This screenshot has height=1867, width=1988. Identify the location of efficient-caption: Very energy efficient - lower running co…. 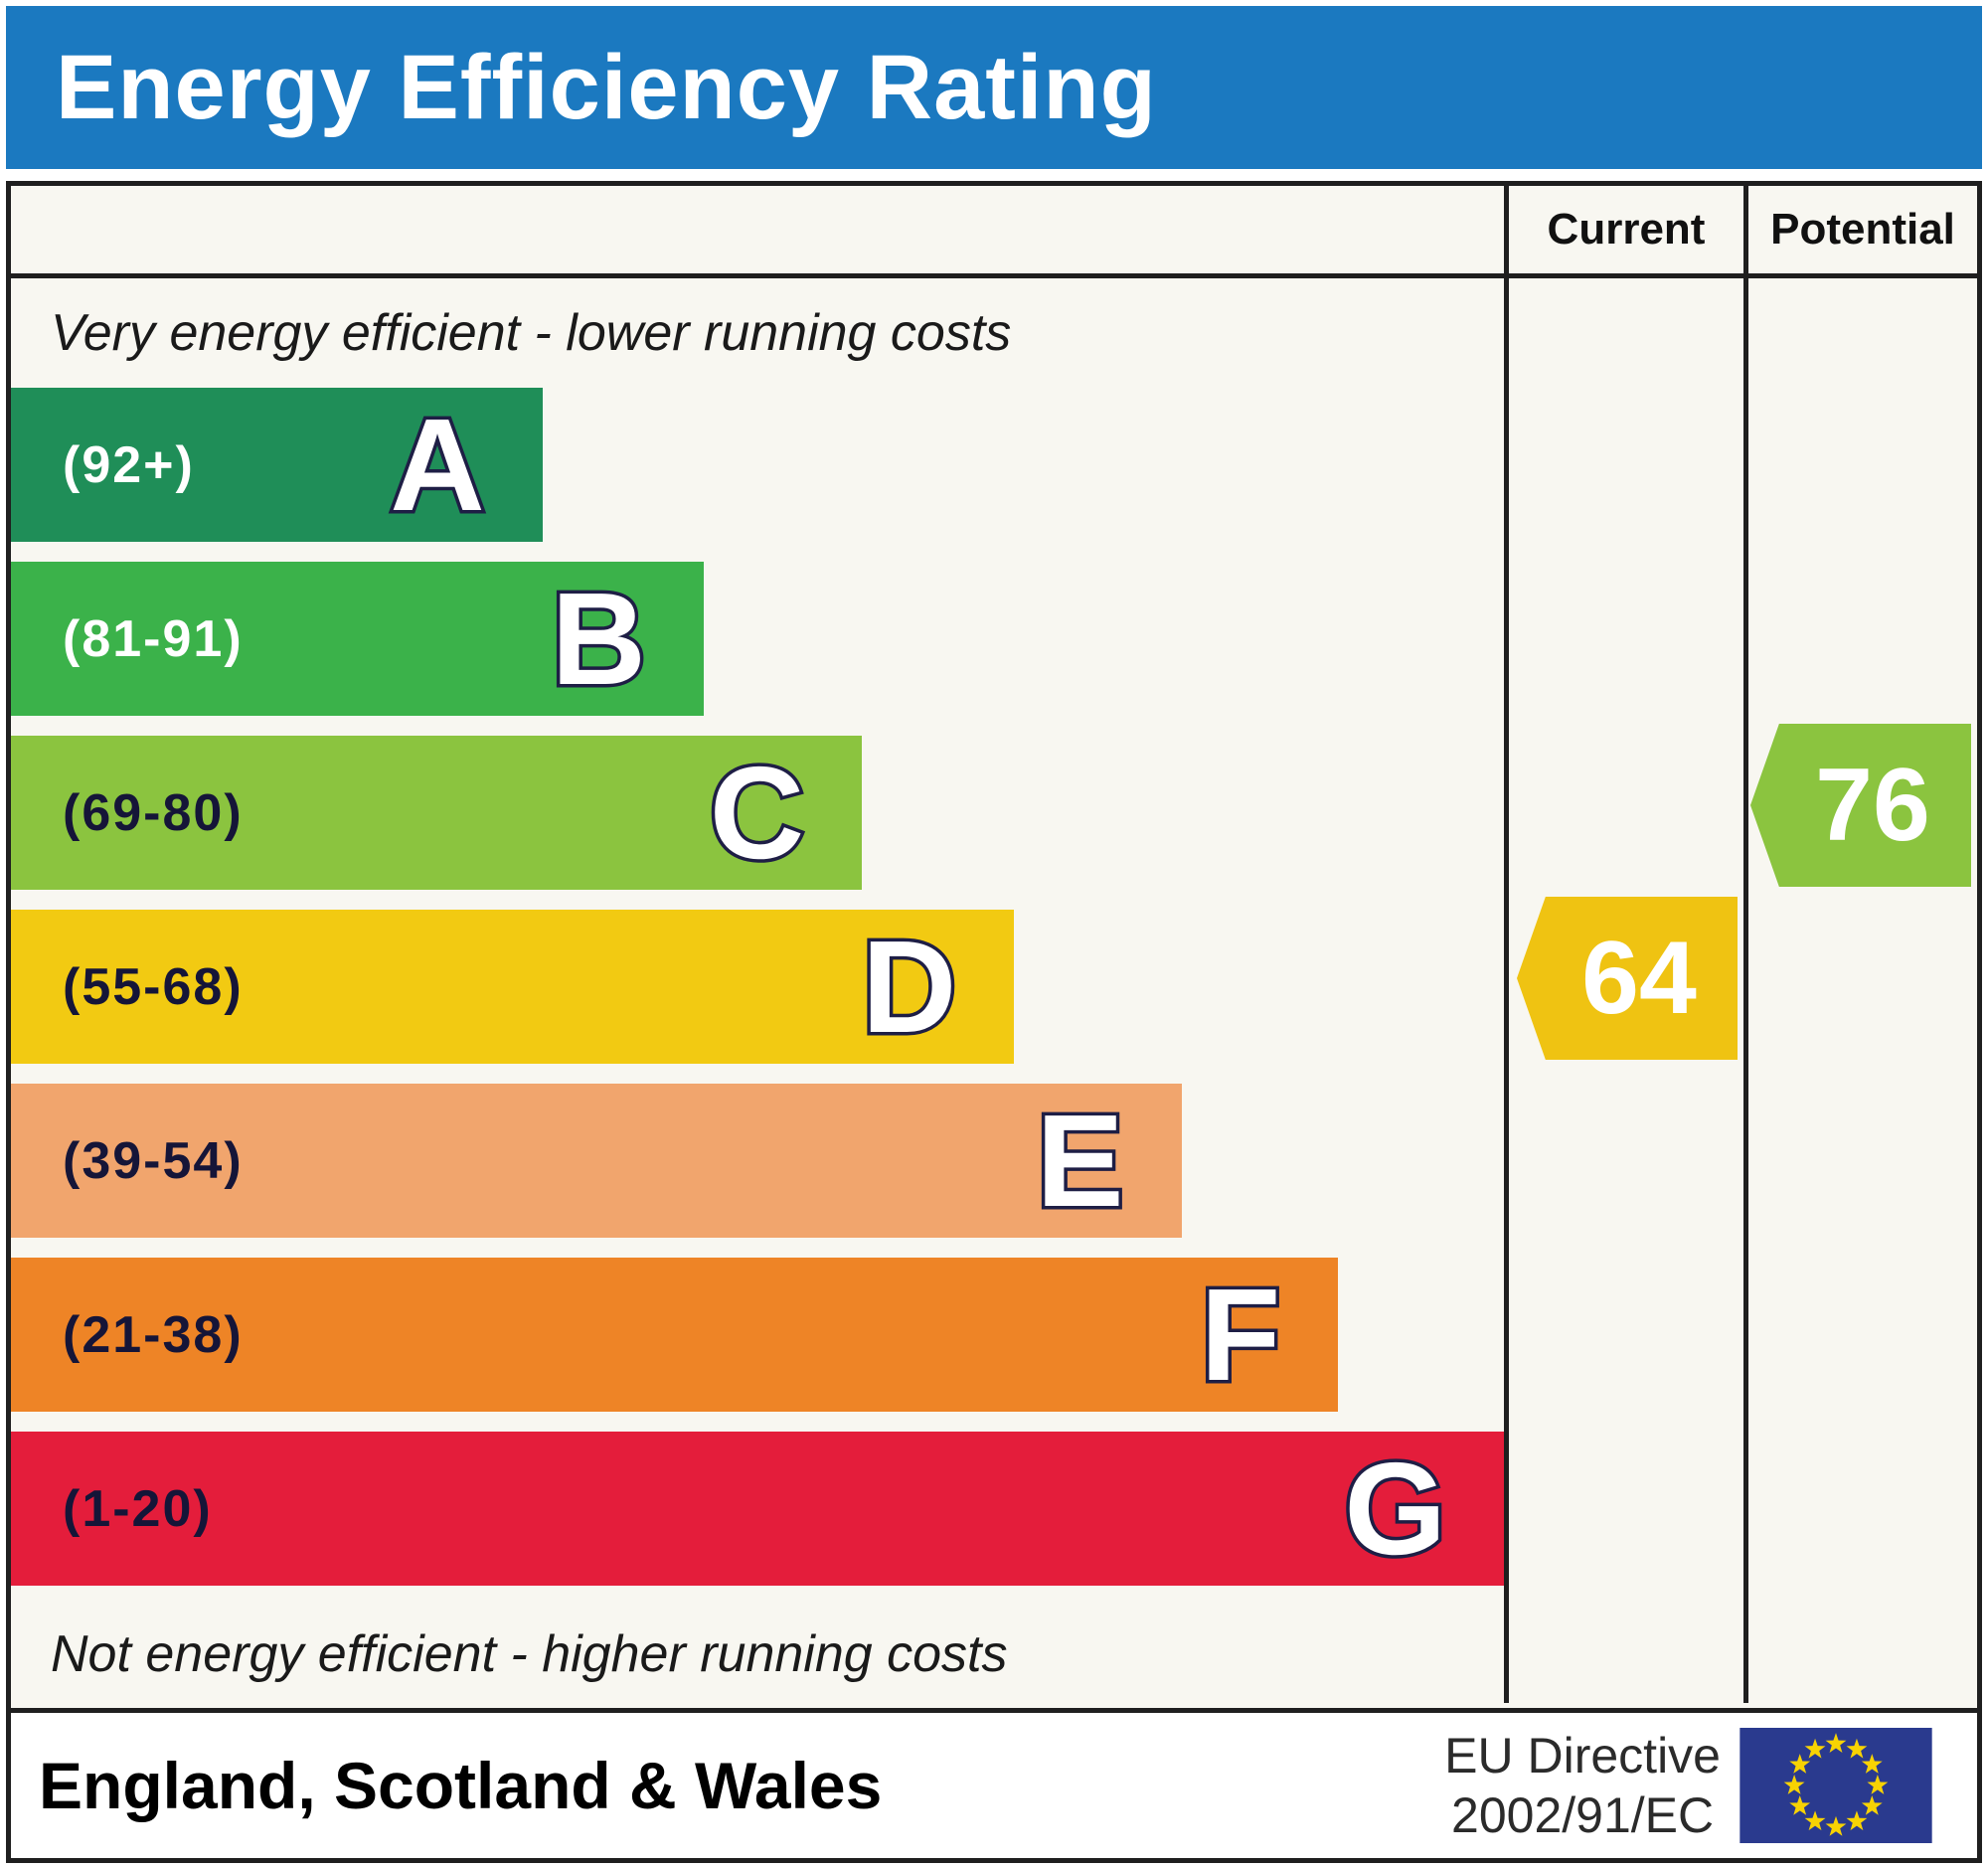
(531, 333).